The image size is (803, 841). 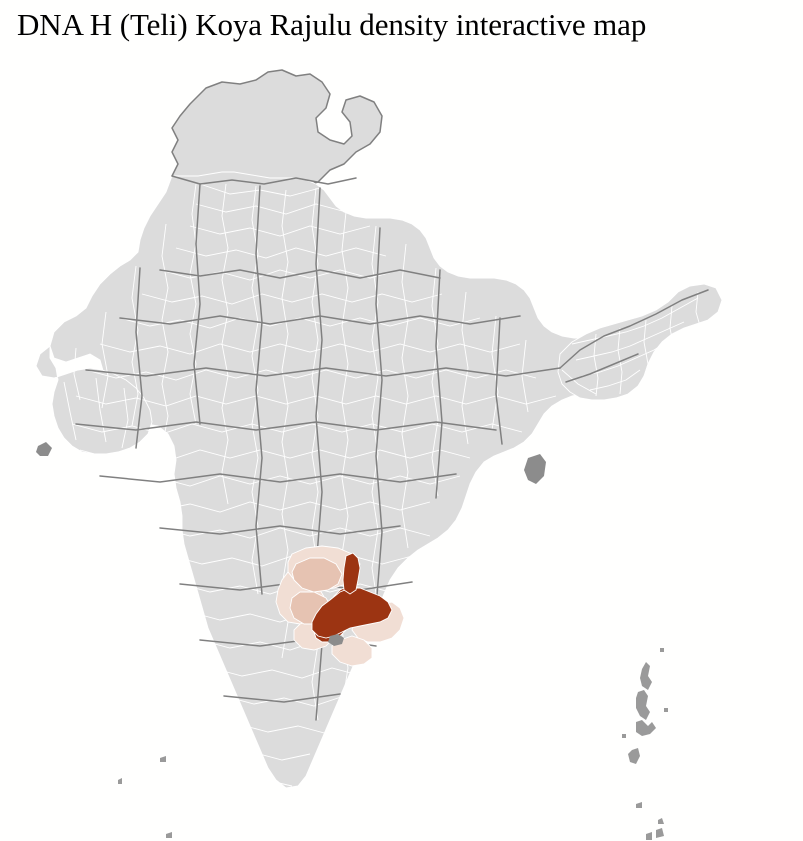 What do you see at coordinates (624, 736) in the screenshot?
I see `andaman-island-dot-c` at bounding box center [624, 736].